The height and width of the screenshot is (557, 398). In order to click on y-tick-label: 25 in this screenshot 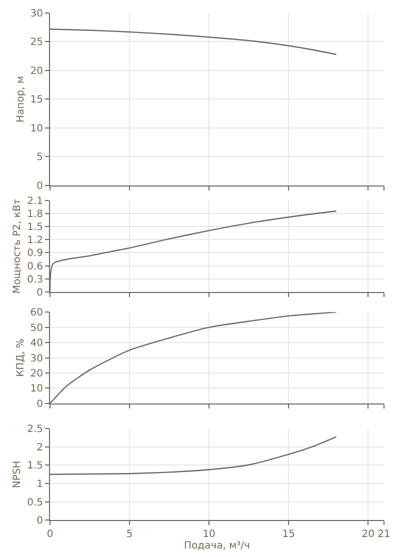, I will do `click(36, 42)`.